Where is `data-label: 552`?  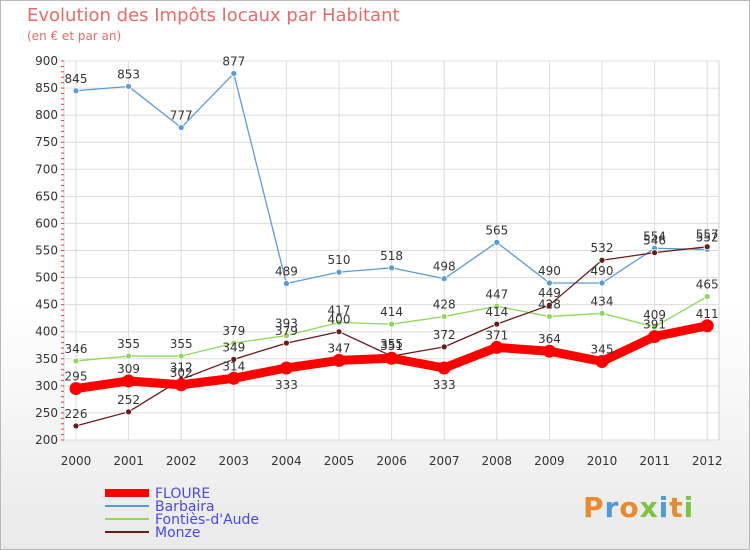
data-label: 552 is located at coordinates (707, 237).